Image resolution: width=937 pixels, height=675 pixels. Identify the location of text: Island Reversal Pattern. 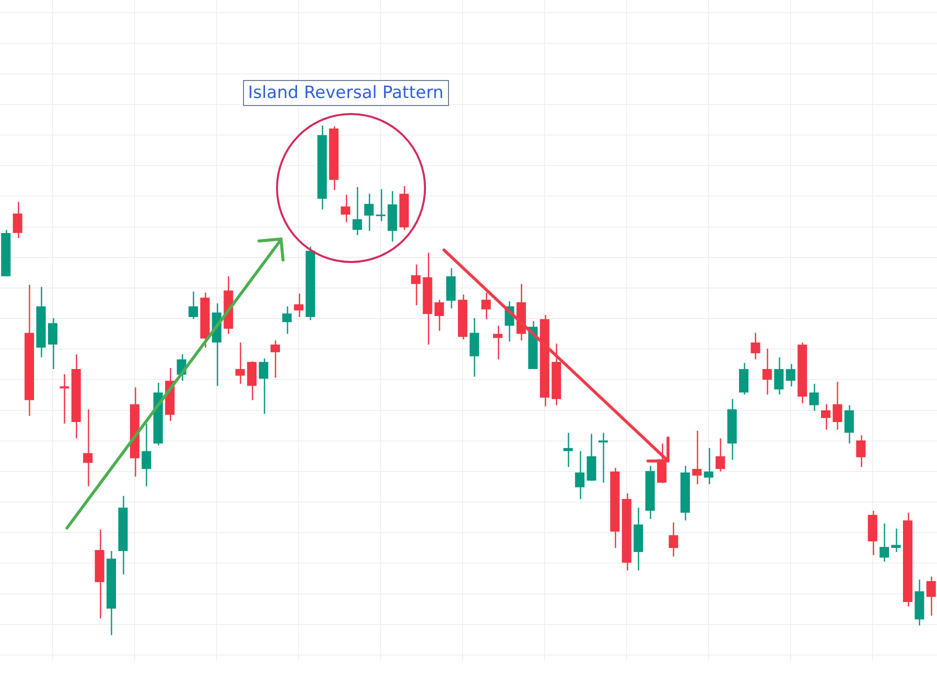
(346, 93).